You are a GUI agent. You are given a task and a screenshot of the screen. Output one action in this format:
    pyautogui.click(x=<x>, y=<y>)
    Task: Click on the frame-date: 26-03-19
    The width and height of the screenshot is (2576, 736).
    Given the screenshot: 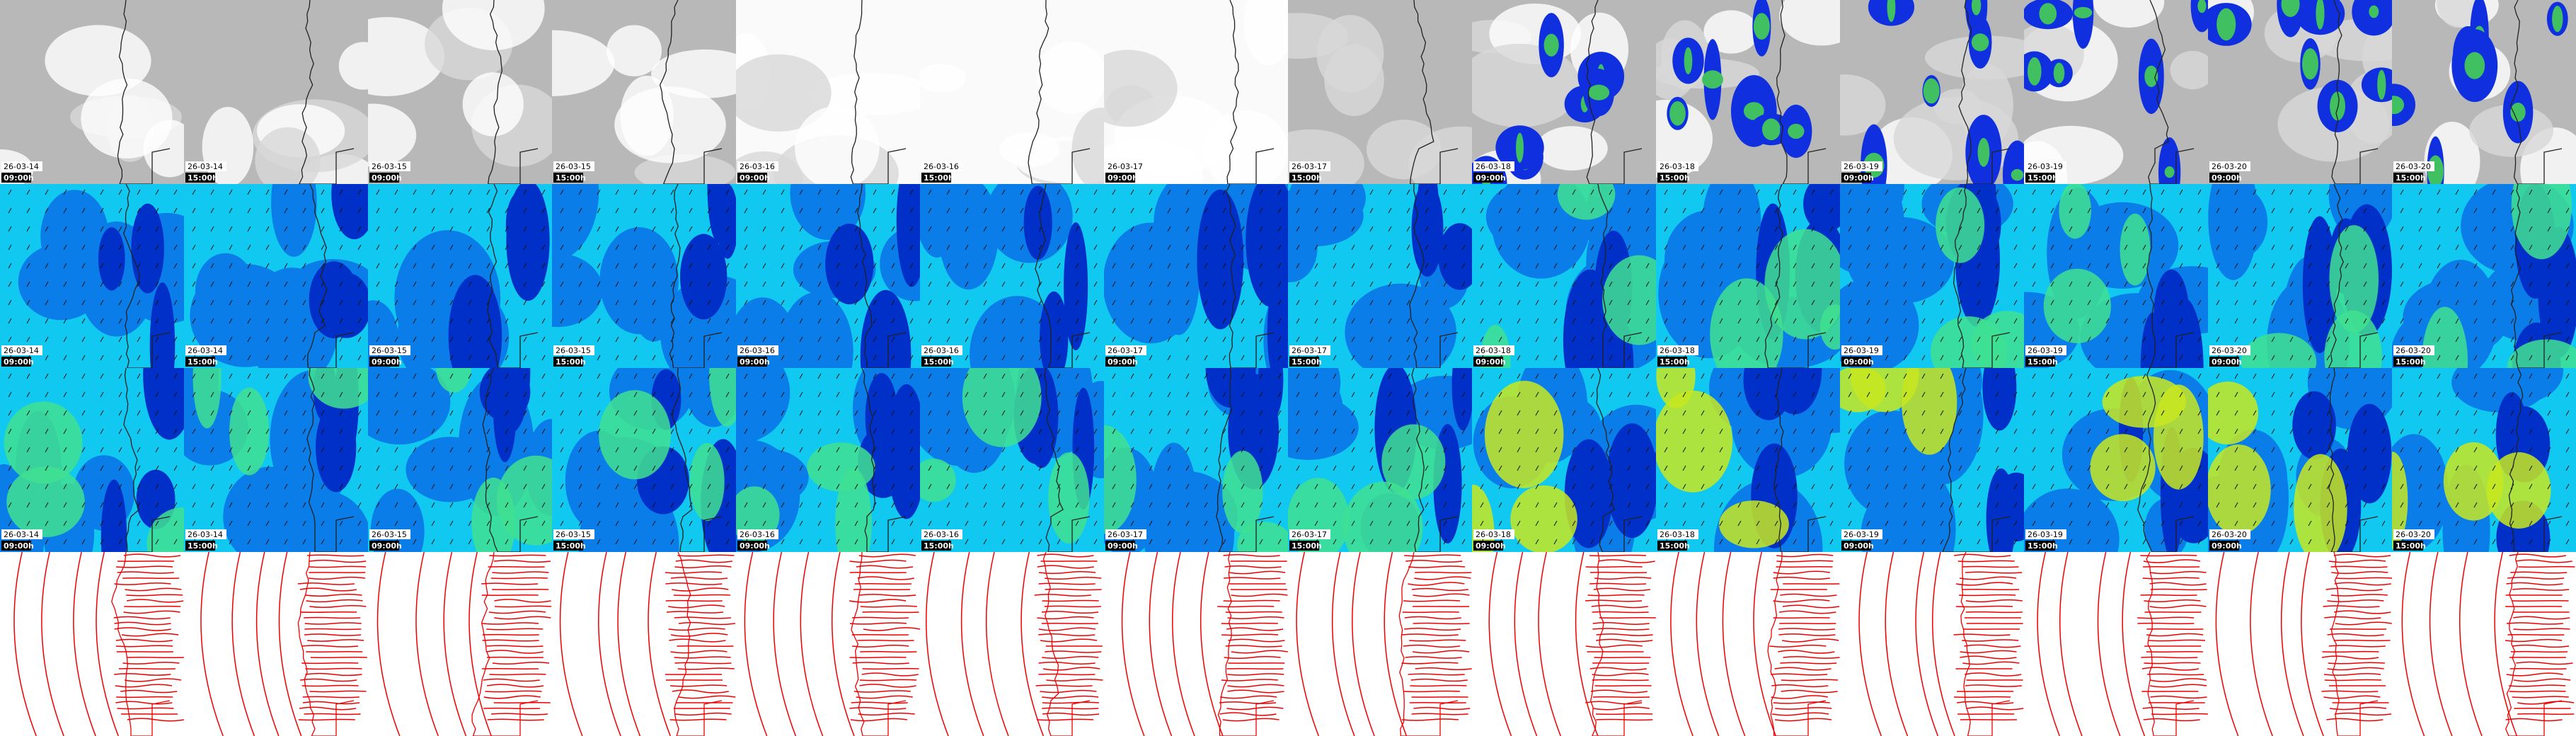 What is the action you would take?
    pyautogui.click(x=1862, y=351)
    